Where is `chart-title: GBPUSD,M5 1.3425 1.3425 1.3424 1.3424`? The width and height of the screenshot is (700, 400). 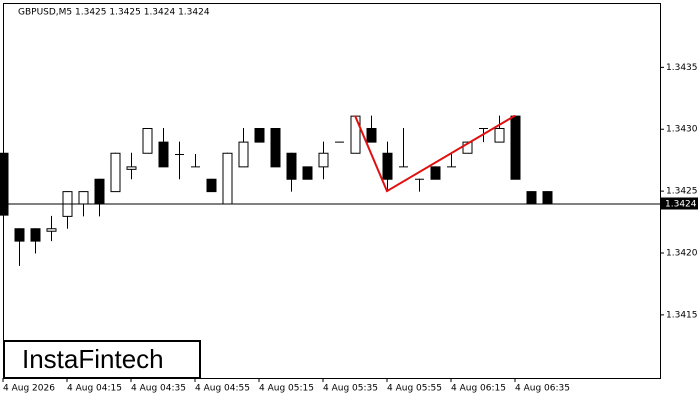
chart-title: GBPUSD,M5 1.3425 1.3425 1.3424 1.3424 is located at coordinates (114, 13).